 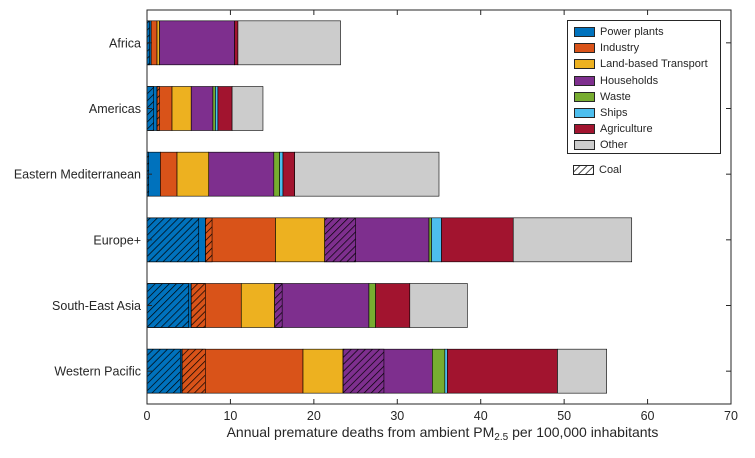 I want to click on bar-europe-agriculture, so click(x=477, y=240).